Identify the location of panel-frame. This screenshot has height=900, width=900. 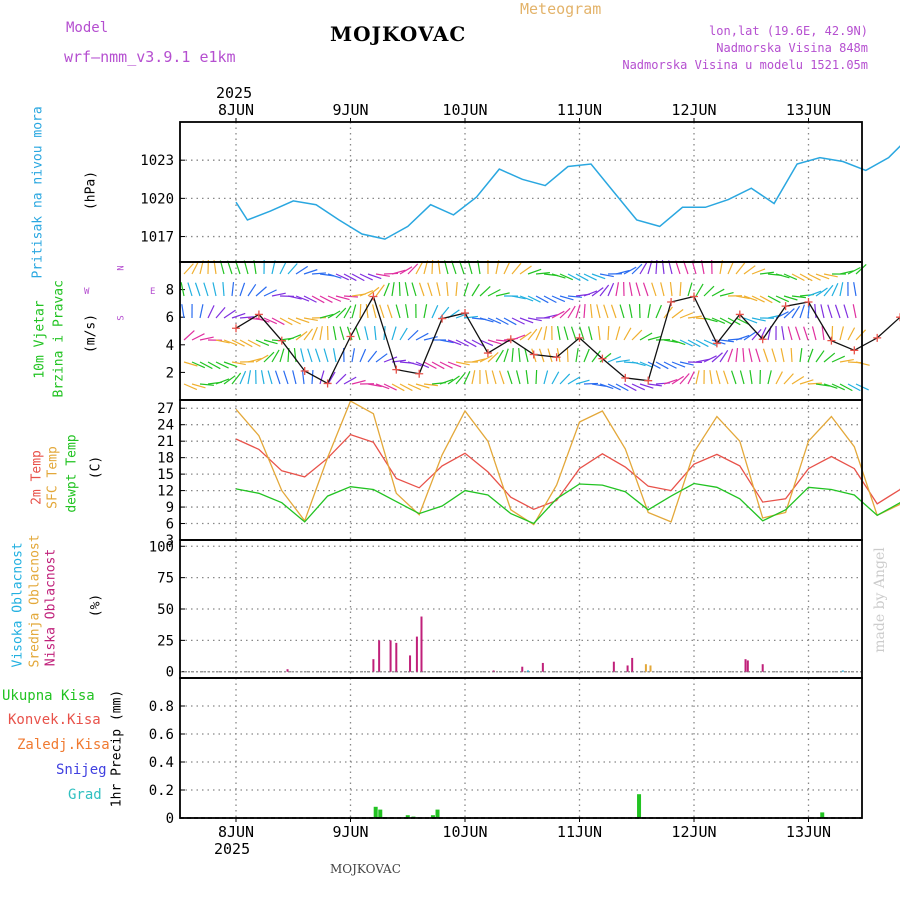
(521, 748).